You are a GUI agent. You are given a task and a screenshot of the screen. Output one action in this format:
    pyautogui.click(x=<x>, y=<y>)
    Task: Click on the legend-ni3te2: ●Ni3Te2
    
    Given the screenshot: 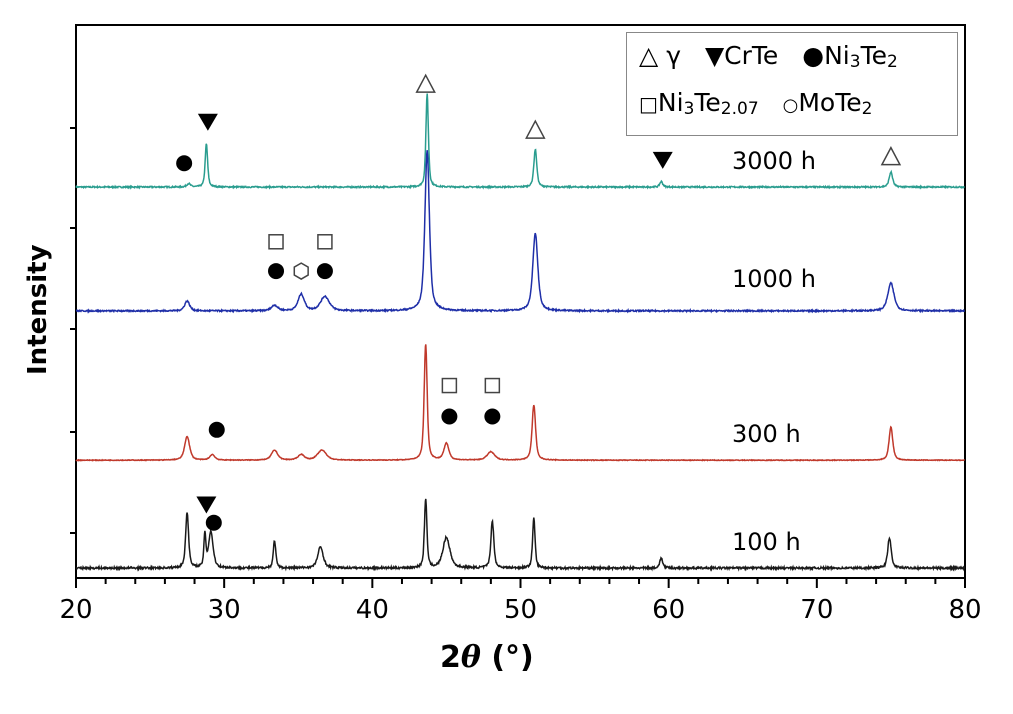 What is the action you would take?
    pyautogui.click(x=850, y=56)
    